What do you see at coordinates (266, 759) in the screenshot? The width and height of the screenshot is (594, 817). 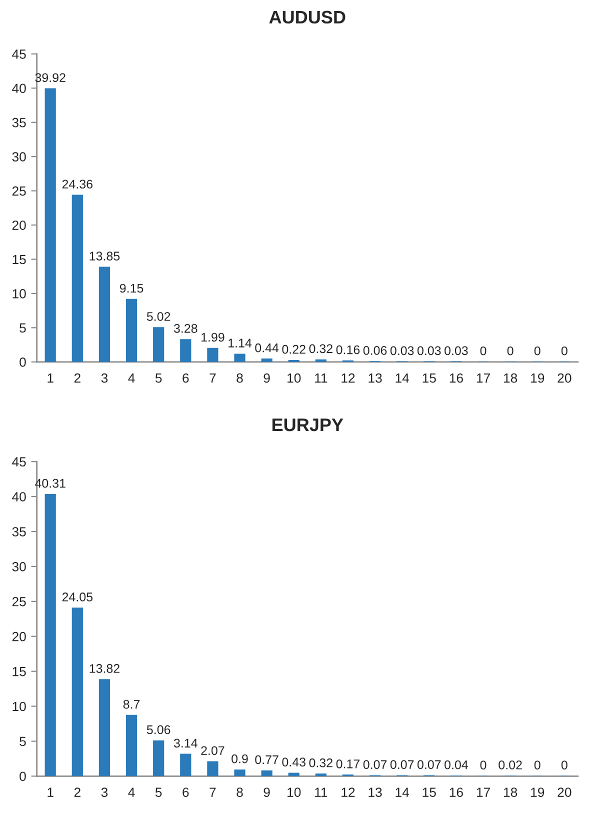 I see `data-label: 0.77` at bounding box center [266, 759].